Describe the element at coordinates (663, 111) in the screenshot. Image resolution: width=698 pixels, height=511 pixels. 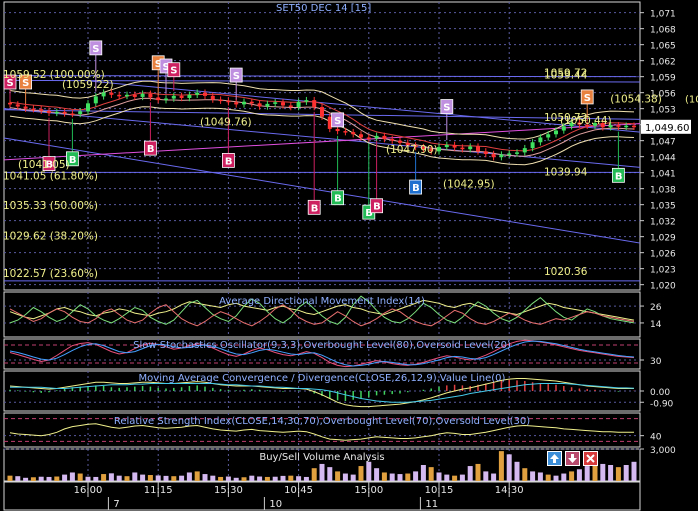
I see `y-tick-label: 1,053` at that location.